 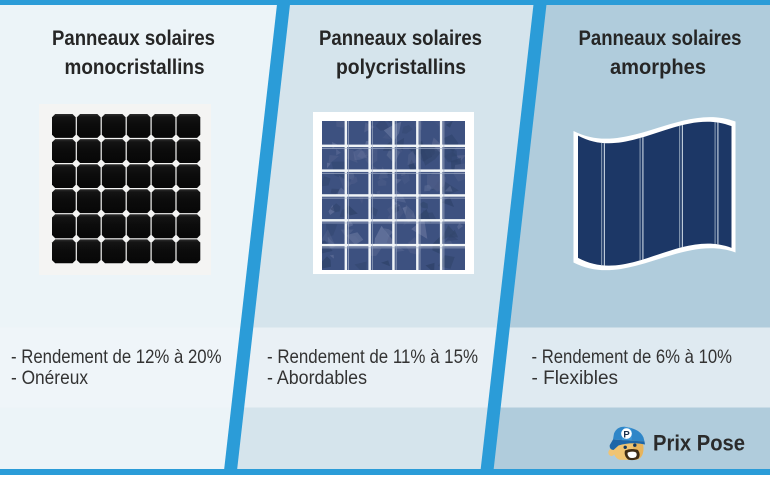 What do you see at coordinates (116, 357) in the screenshot?
I see `svg-text: - Rendement de 12% à 20%` at bounding box center [116, 357].